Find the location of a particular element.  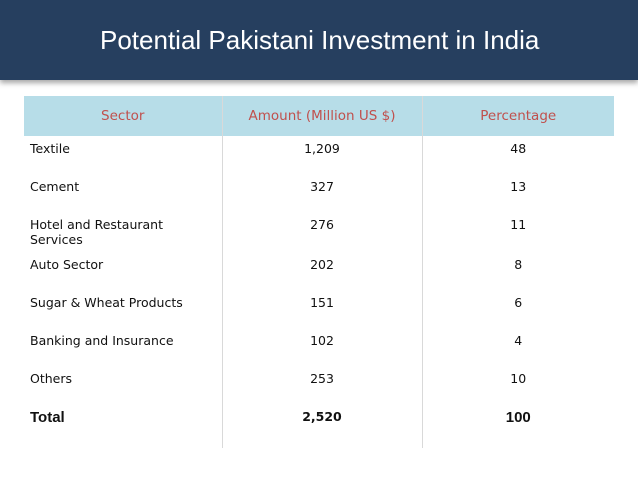

amount-cell: 102 is located at coordinates (322, 347).